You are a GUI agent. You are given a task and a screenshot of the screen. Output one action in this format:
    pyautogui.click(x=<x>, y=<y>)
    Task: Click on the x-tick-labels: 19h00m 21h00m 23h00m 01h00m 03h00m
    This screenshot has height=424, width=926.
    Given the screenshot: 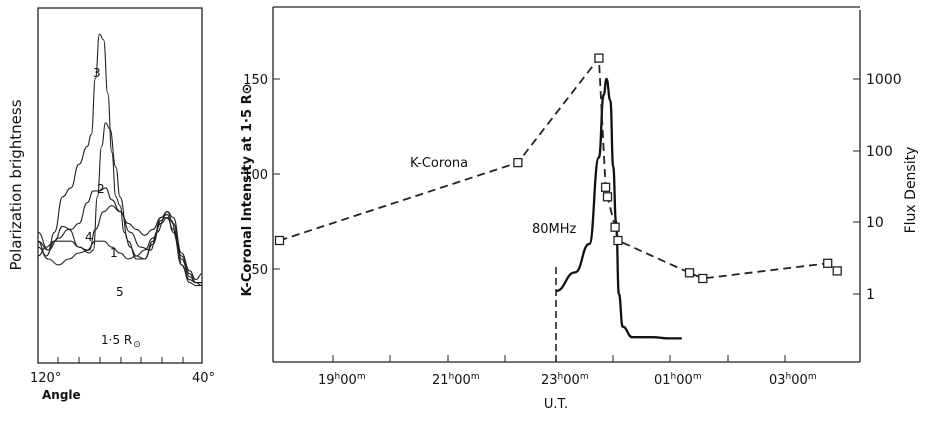 What is the action you would take?
    pyautogui.click(x=567, y=380)
    